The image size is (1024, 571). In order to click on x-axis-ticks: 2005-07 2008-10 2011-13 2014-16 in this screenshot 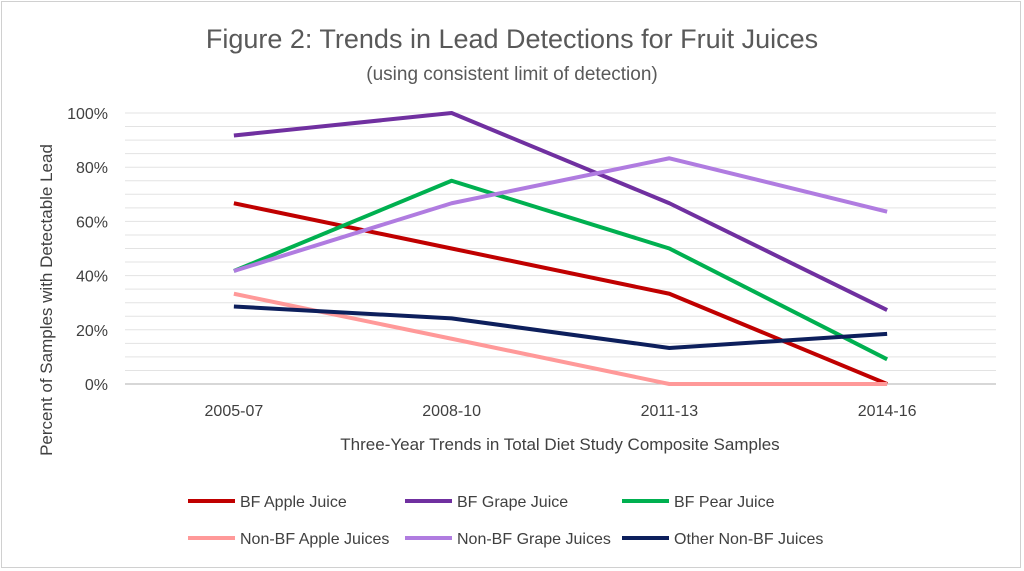, I will do `click(561, 411)`.